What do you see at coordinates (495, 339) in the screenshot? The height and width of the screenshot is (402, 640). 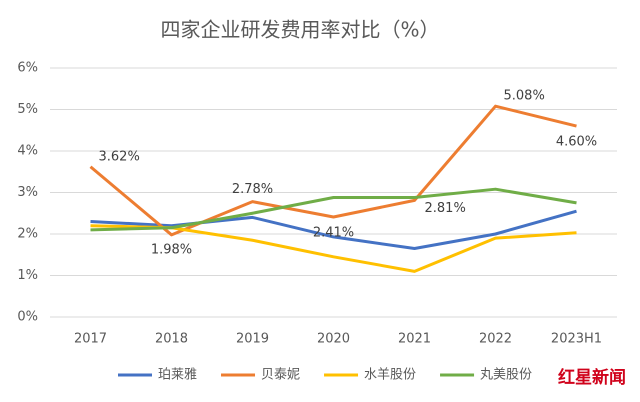 I see `x-tick-label: 2022` at bounding box center [495, 339].